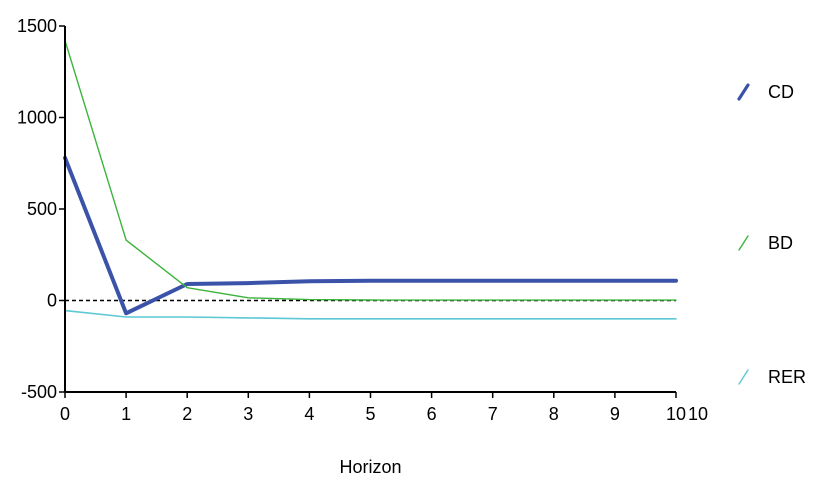  What do you see at coordinates (493, 414) in the screenshot?
I see `x-tick-label: 7` at bounding box center [493, 414].